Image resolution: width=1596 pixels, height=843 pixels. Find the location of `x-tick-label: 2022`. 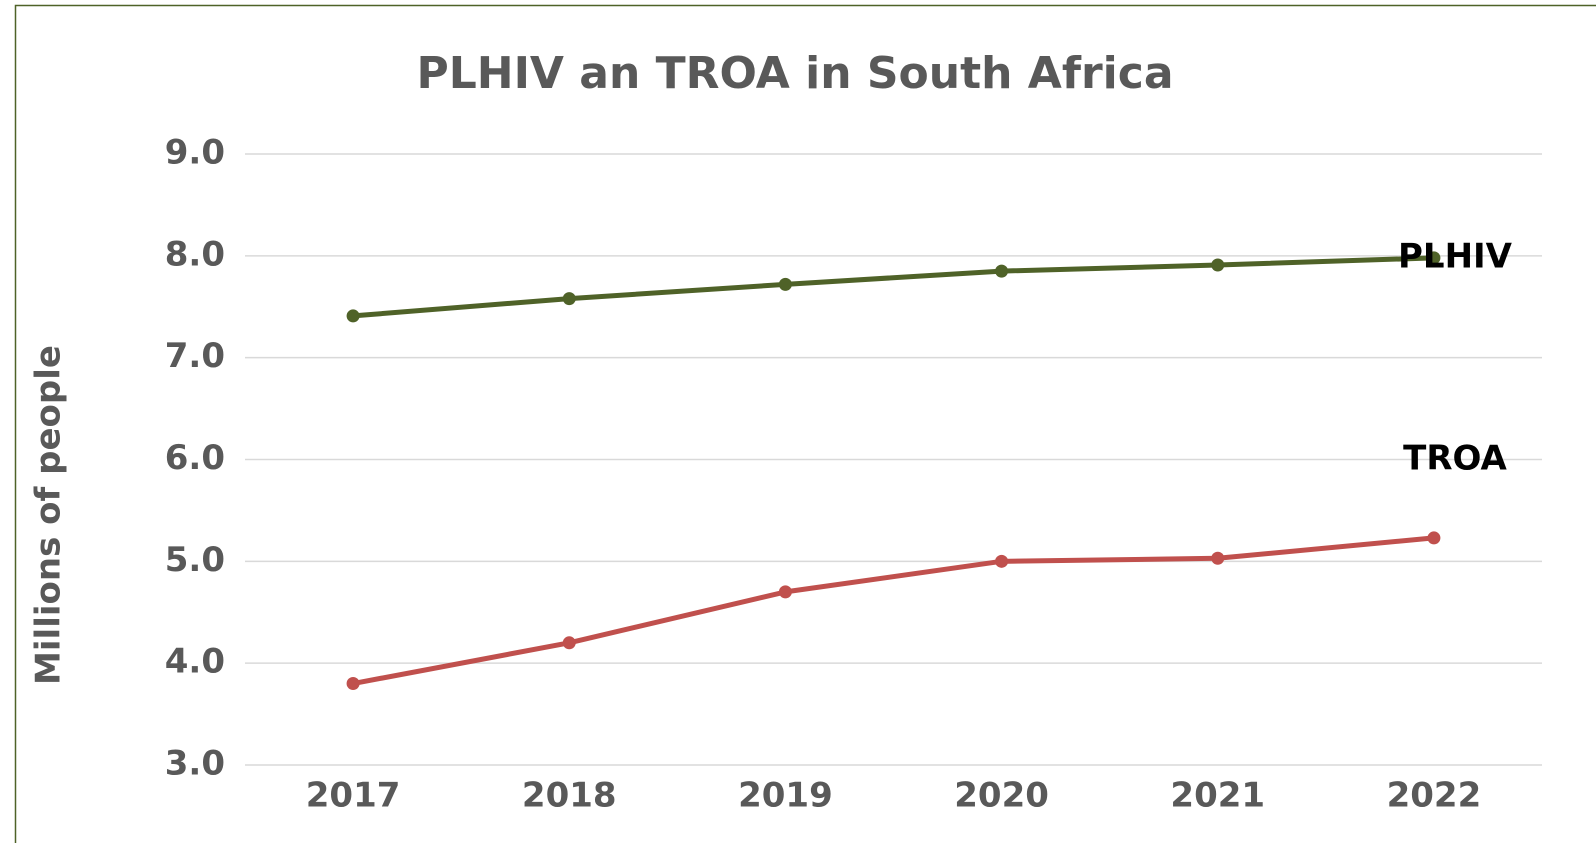

x-tick-label: 2022 is located at coordinates (1434, 796).